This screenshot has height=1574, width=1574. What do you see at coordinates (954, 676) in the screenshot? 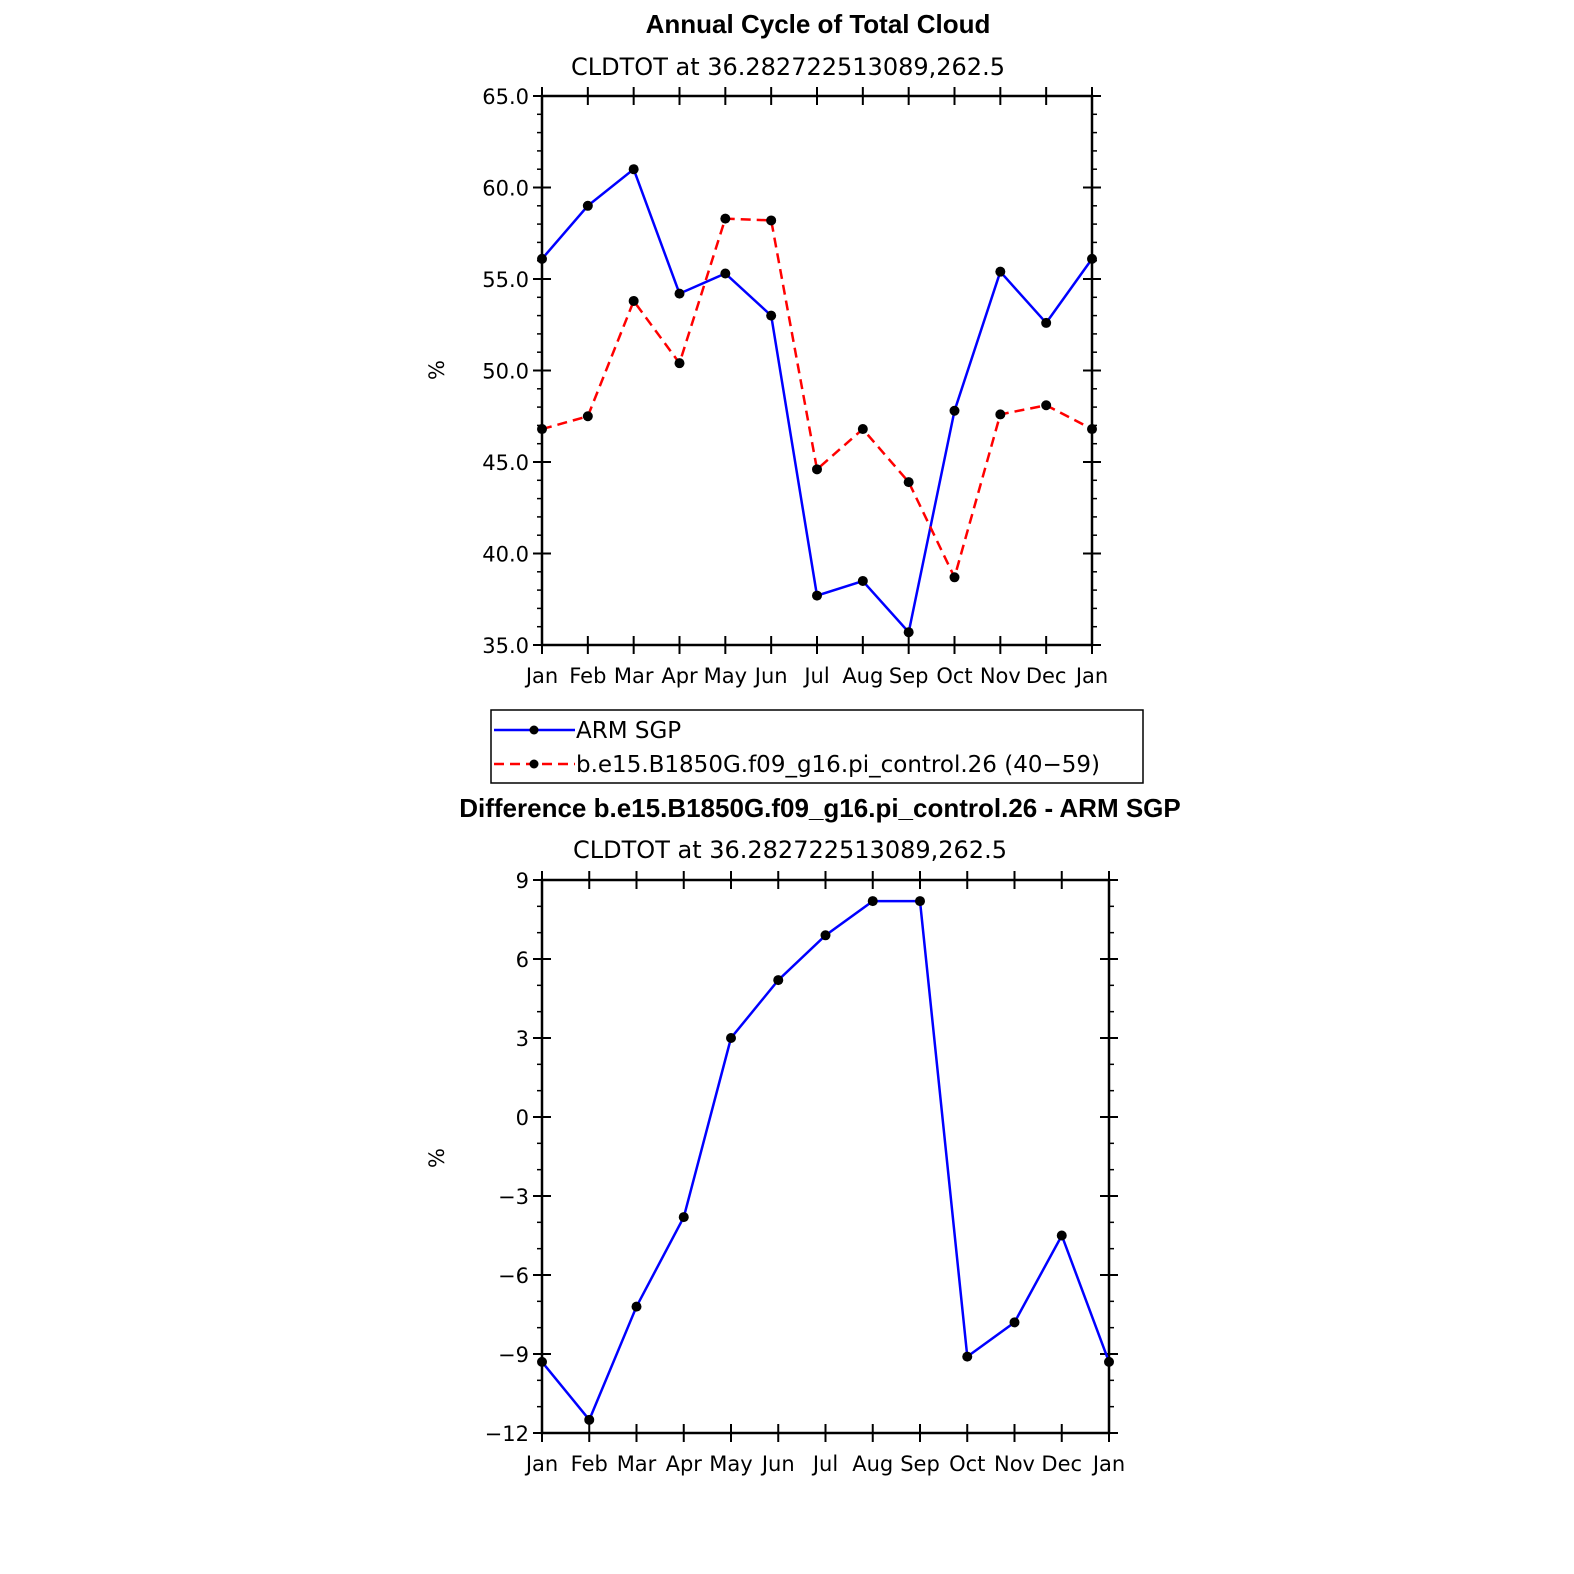
I see `panel1-xtick-label: Oct` at bounding box center [954, 676].